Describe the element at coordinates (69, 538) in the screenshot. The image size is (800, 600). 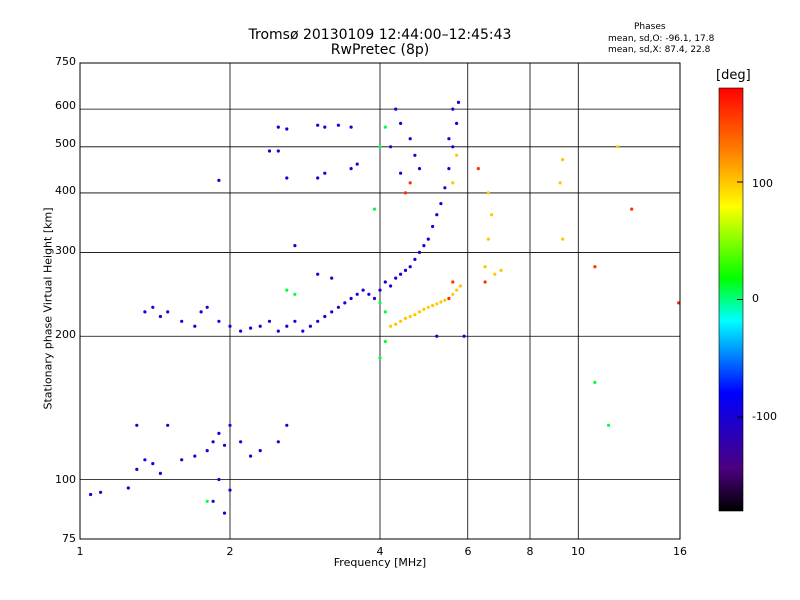
I see `y-tick-label: 75` at that location.